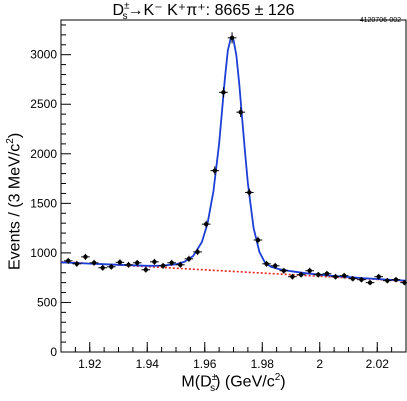  Describe the element at coordinates (43, 253) in the screenshot. I see `y-tick-label: 1000` at that location.